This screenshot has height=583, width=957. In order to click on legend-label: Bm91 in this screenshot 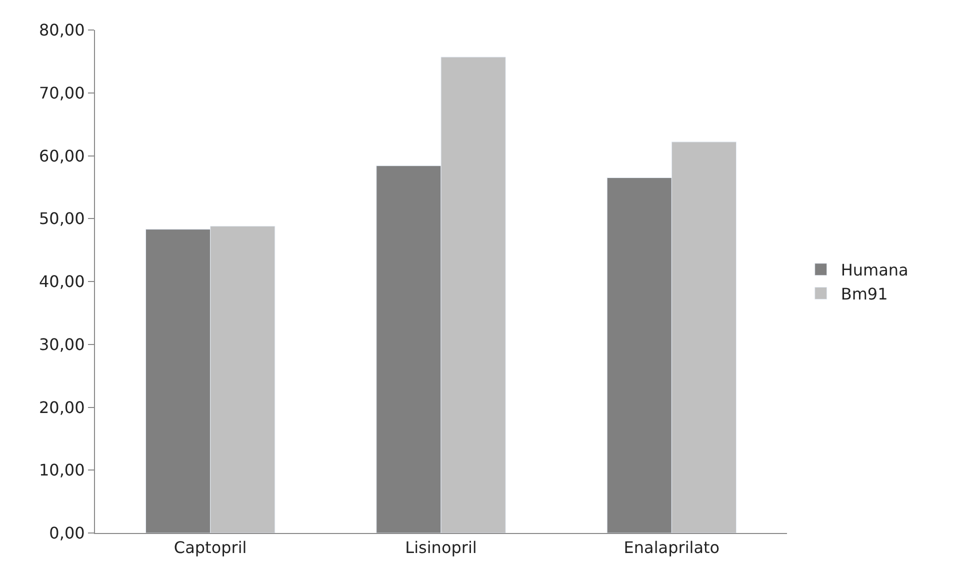, I will do `click(864, 294)`.